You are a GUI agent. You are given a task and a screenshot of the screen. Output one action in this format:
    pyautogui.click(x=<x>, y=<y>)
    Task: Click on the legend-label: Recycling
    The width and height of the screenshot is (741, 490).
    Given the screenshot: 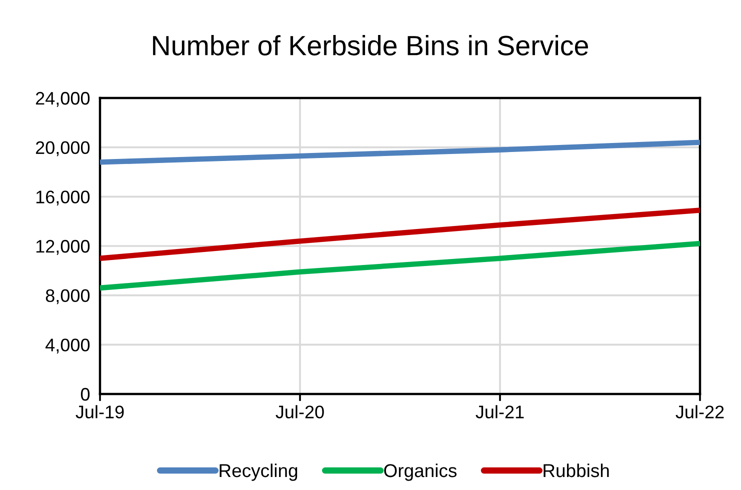 What is the action you would take?
    pyautogui.click(x=259, y=472)
    